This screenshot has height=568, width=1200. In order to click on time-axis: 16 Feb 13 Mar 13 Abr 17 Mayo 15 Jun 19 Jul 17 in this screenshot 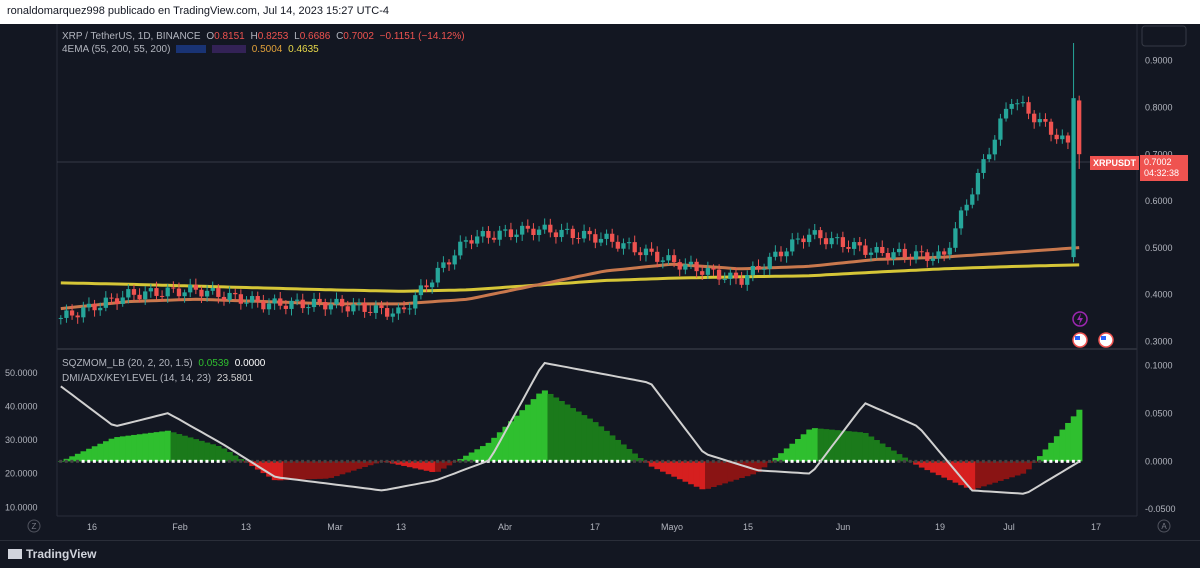, I will do `click(594, 527)`.